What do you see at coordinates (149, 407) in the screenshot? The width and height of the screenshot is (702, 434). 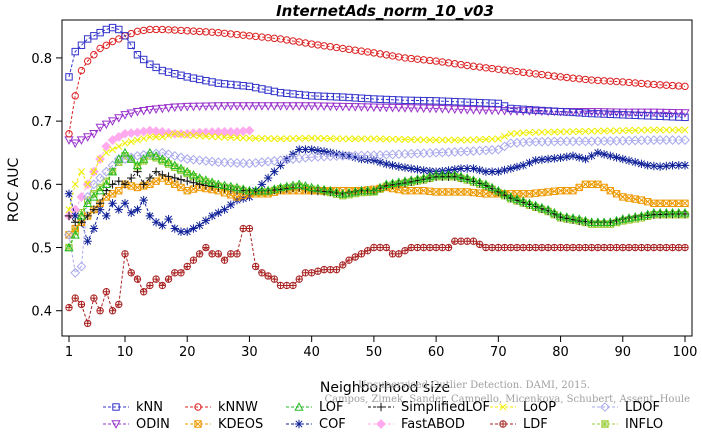 I see `legend-label: kNN` at bounding box center [149, 407].